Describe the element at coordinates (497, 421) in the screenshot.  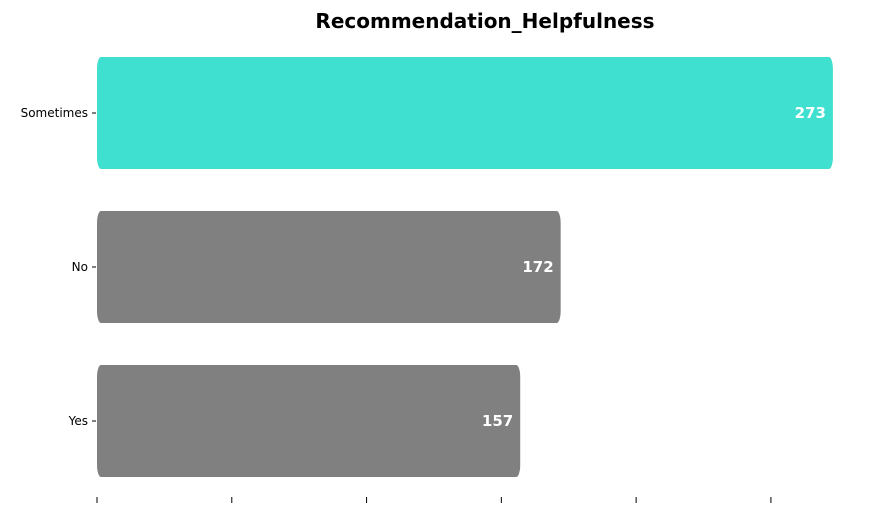
I see `data-label-yes: 157` at that location.